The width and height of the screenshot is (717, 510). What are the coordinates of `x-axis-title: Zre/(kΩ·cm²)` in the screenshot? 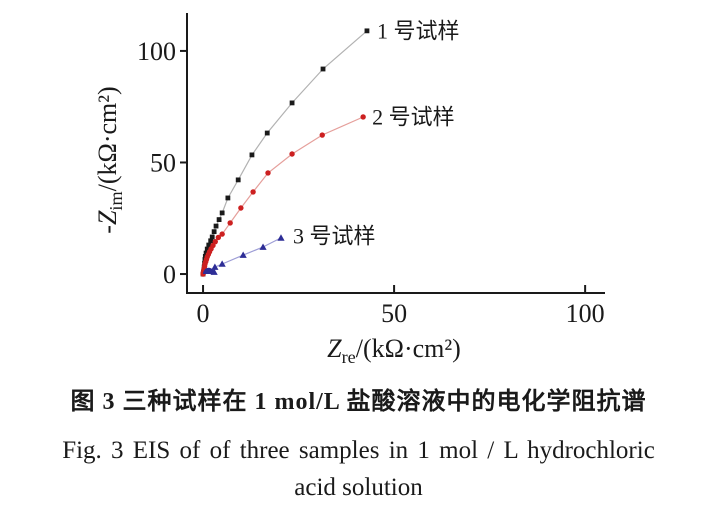 It's located at (394, 350).